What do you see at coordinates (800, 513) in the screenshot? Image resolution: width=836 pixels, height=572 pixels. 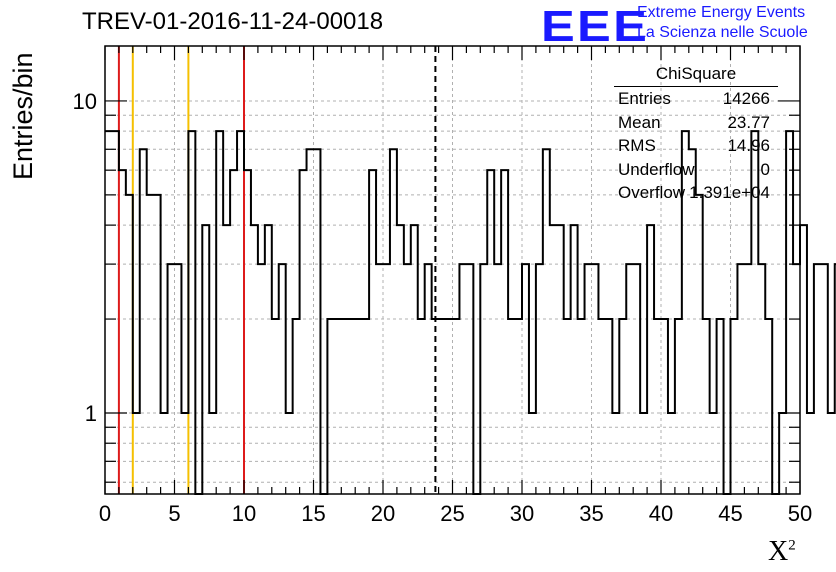 I see `x-tick-label: 50` at bounding box center [800, 513].